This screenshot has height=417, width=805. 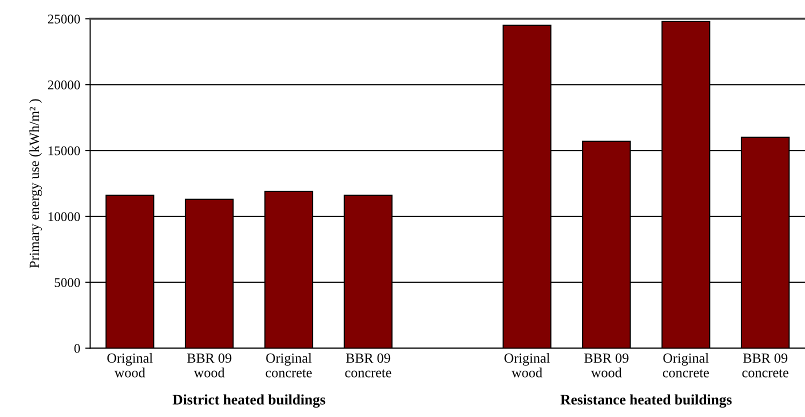 What do you see at coordinates (64, 19) in the screenshot?
I see `y-tick-label: 25000` at bounding box center [64, 19].